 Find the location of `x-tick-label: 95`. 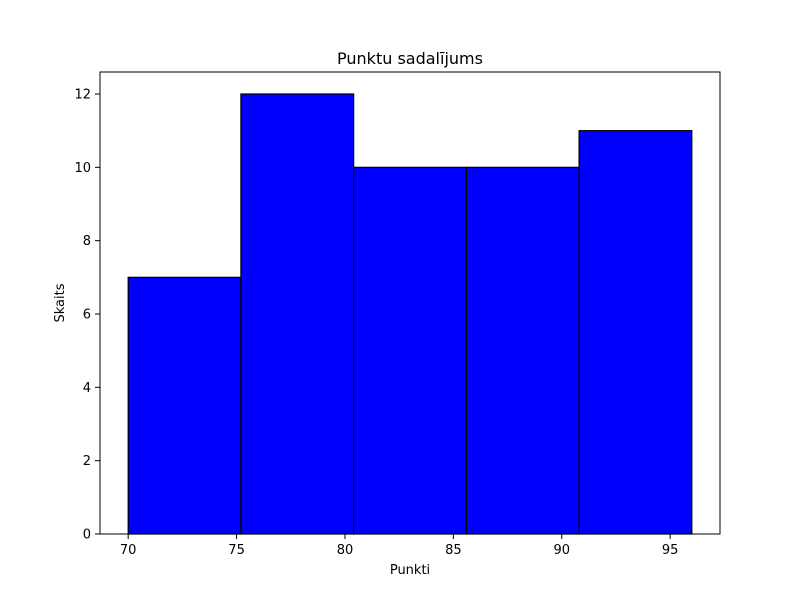

x-tick-label: 95 is located at coordinates (670, 550).